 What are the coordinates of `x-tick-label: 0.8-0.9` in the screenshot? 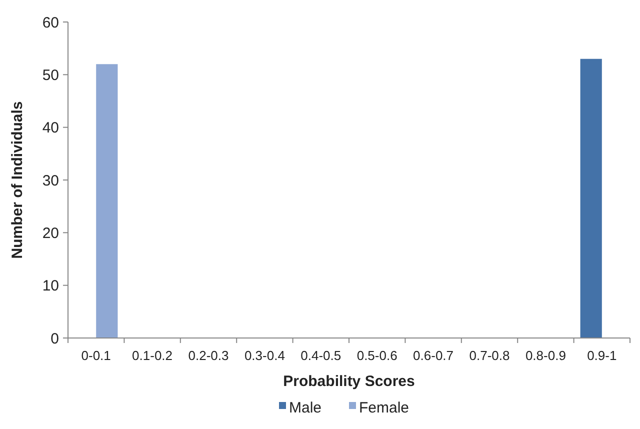 It's located at (545, 355).